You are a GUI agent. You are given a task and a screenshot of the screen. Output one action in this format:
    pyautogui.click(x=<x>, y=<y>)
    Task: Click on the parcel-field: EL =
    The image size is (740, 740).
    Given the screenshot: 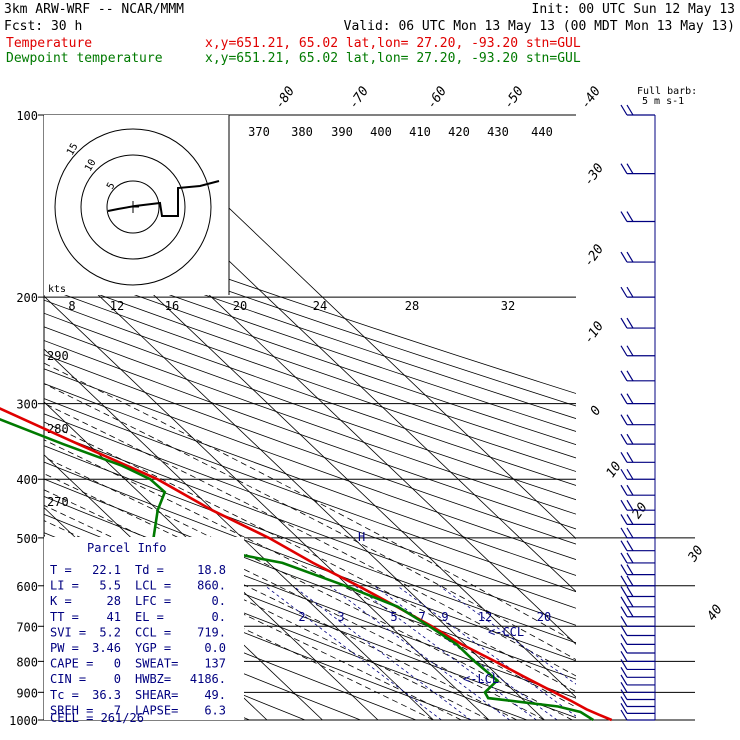 What is the action you would take?
    pyautogui.click(x=149, y=617)
    